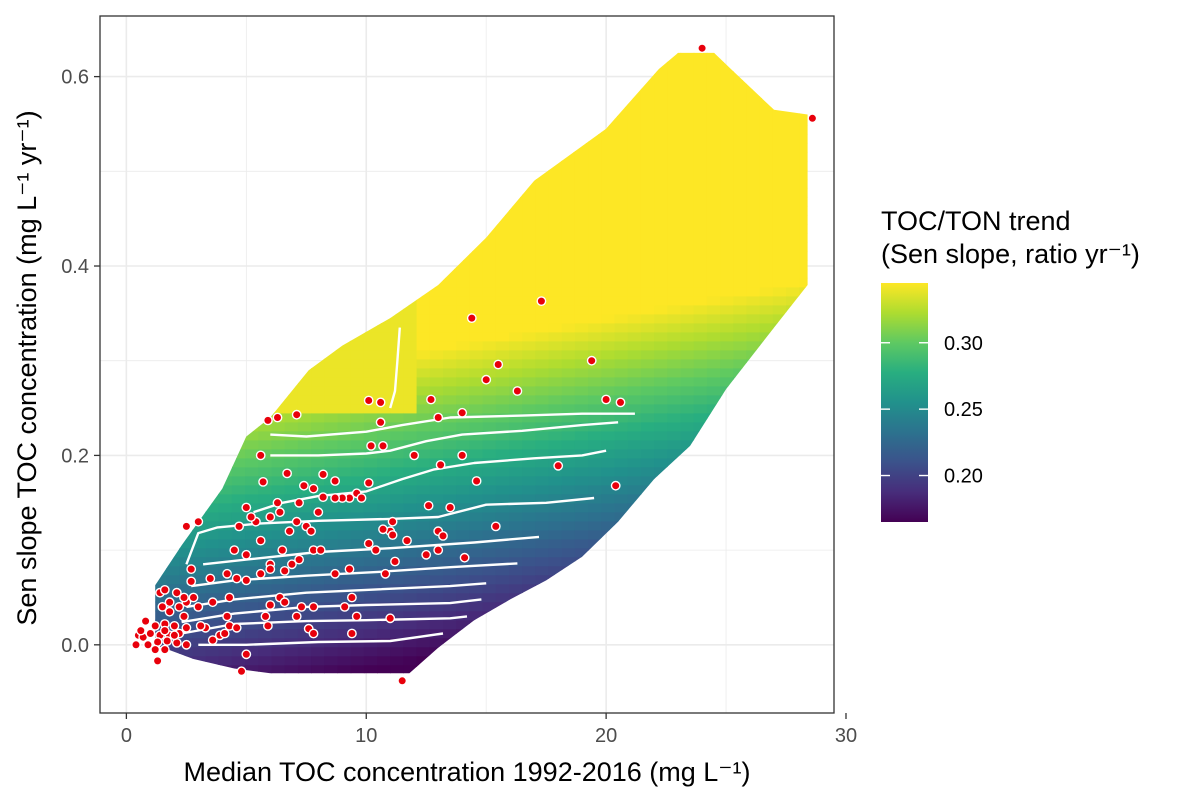 The width and height of the screenshot is (1200, 800). What do you see at coordinates (75, 78) in the screenshot?
I see `y-tick-label: 0.6` at bounding box center [75, 78].